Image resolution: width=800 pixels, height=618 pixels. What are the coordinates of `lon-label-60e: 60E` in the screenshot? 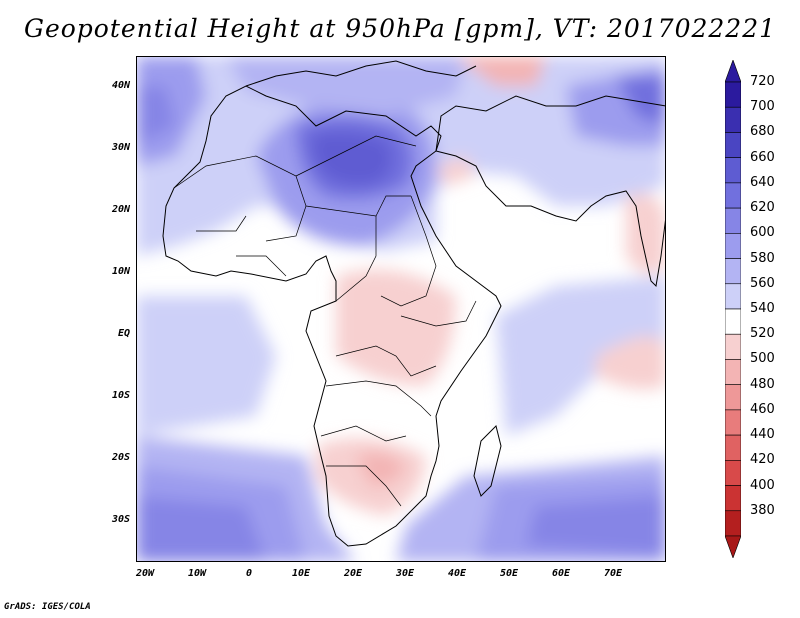 It's located at (561, 573).